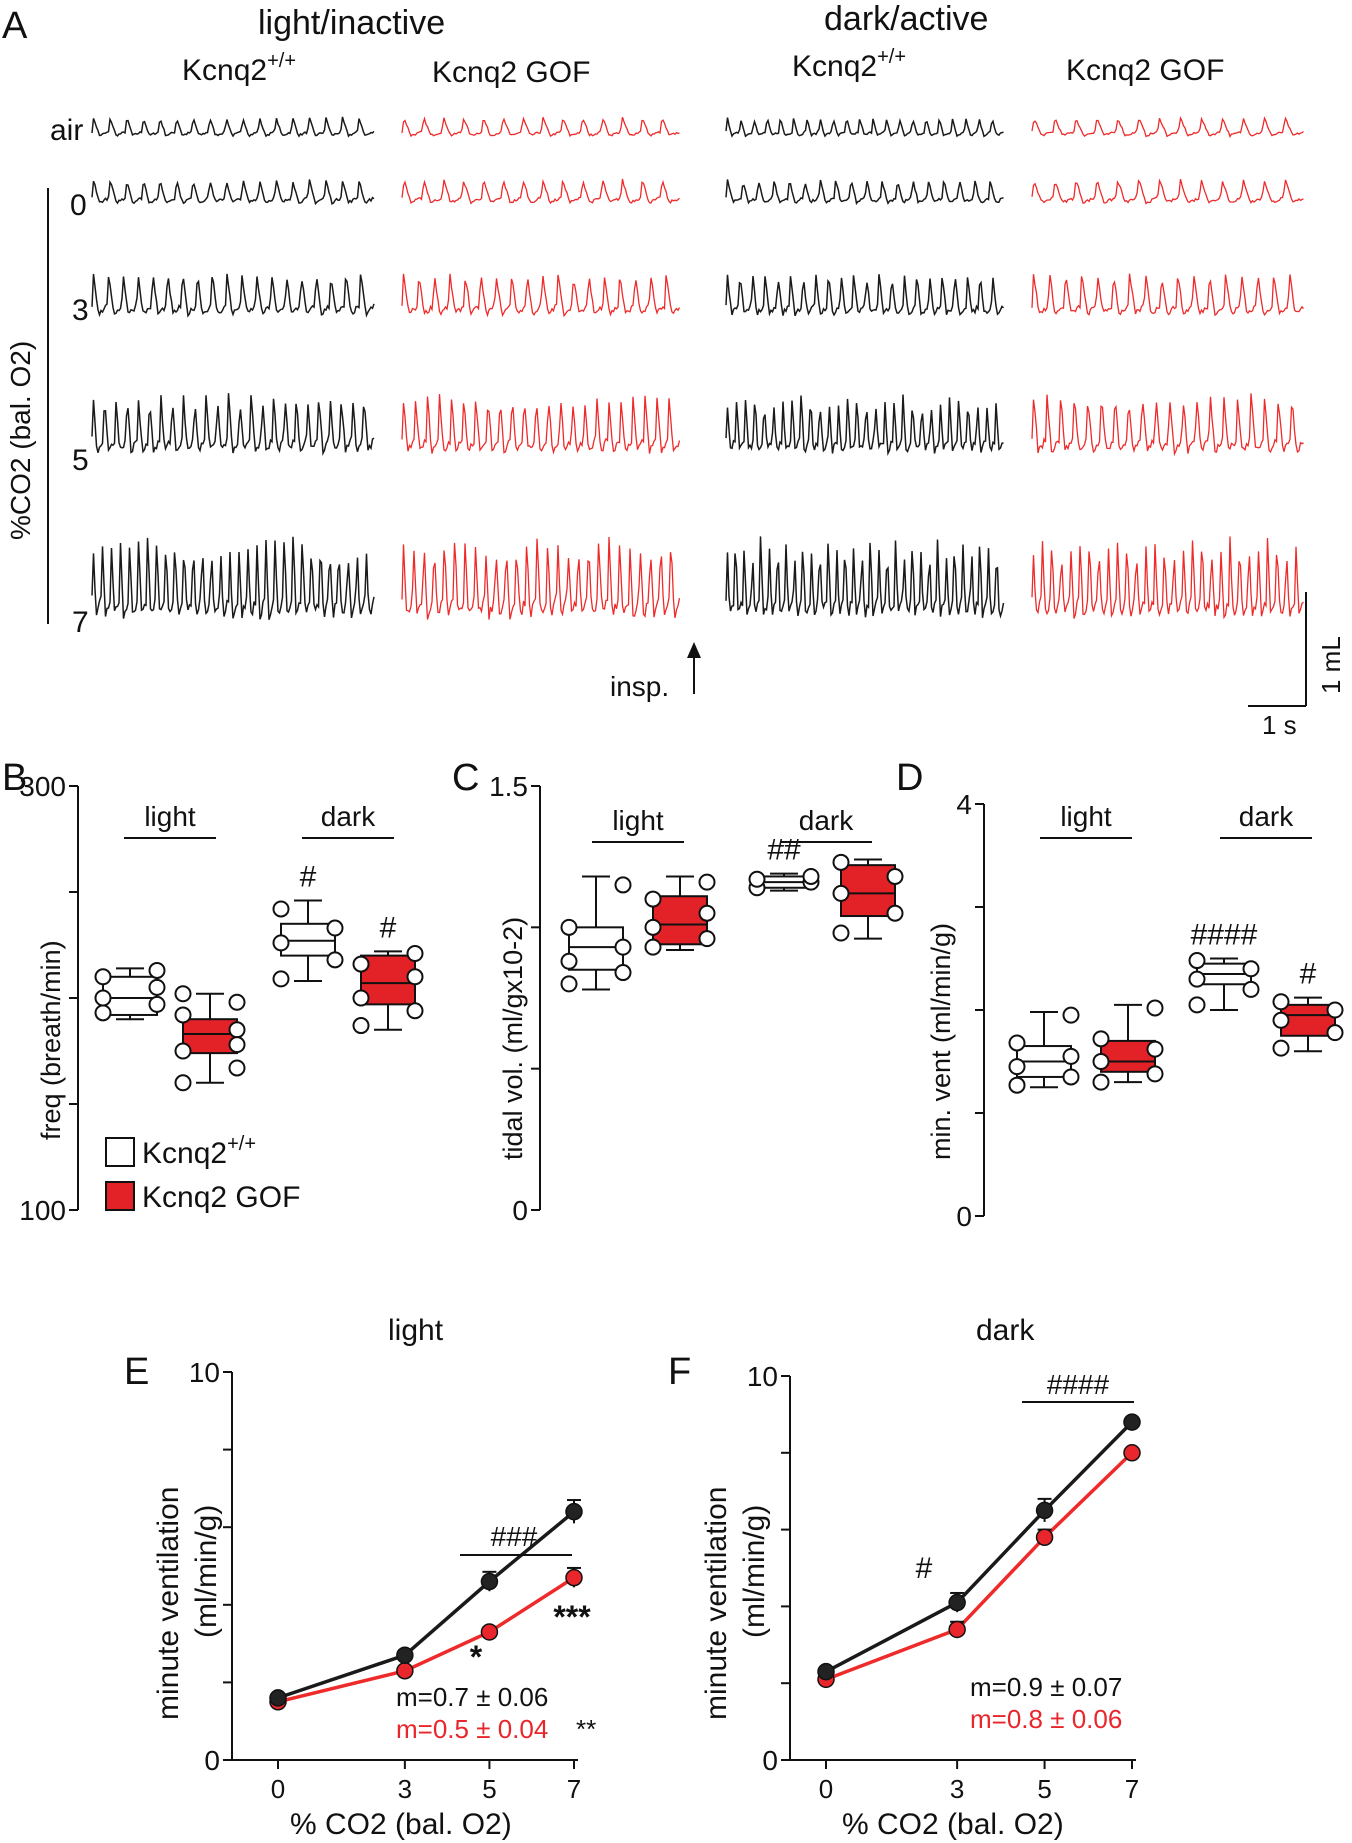  What do you see at coordinates (770, 1760) in the screenshot?
I see `y-tick-label-f-bottom: 0` at bounding box center [770, 1760].